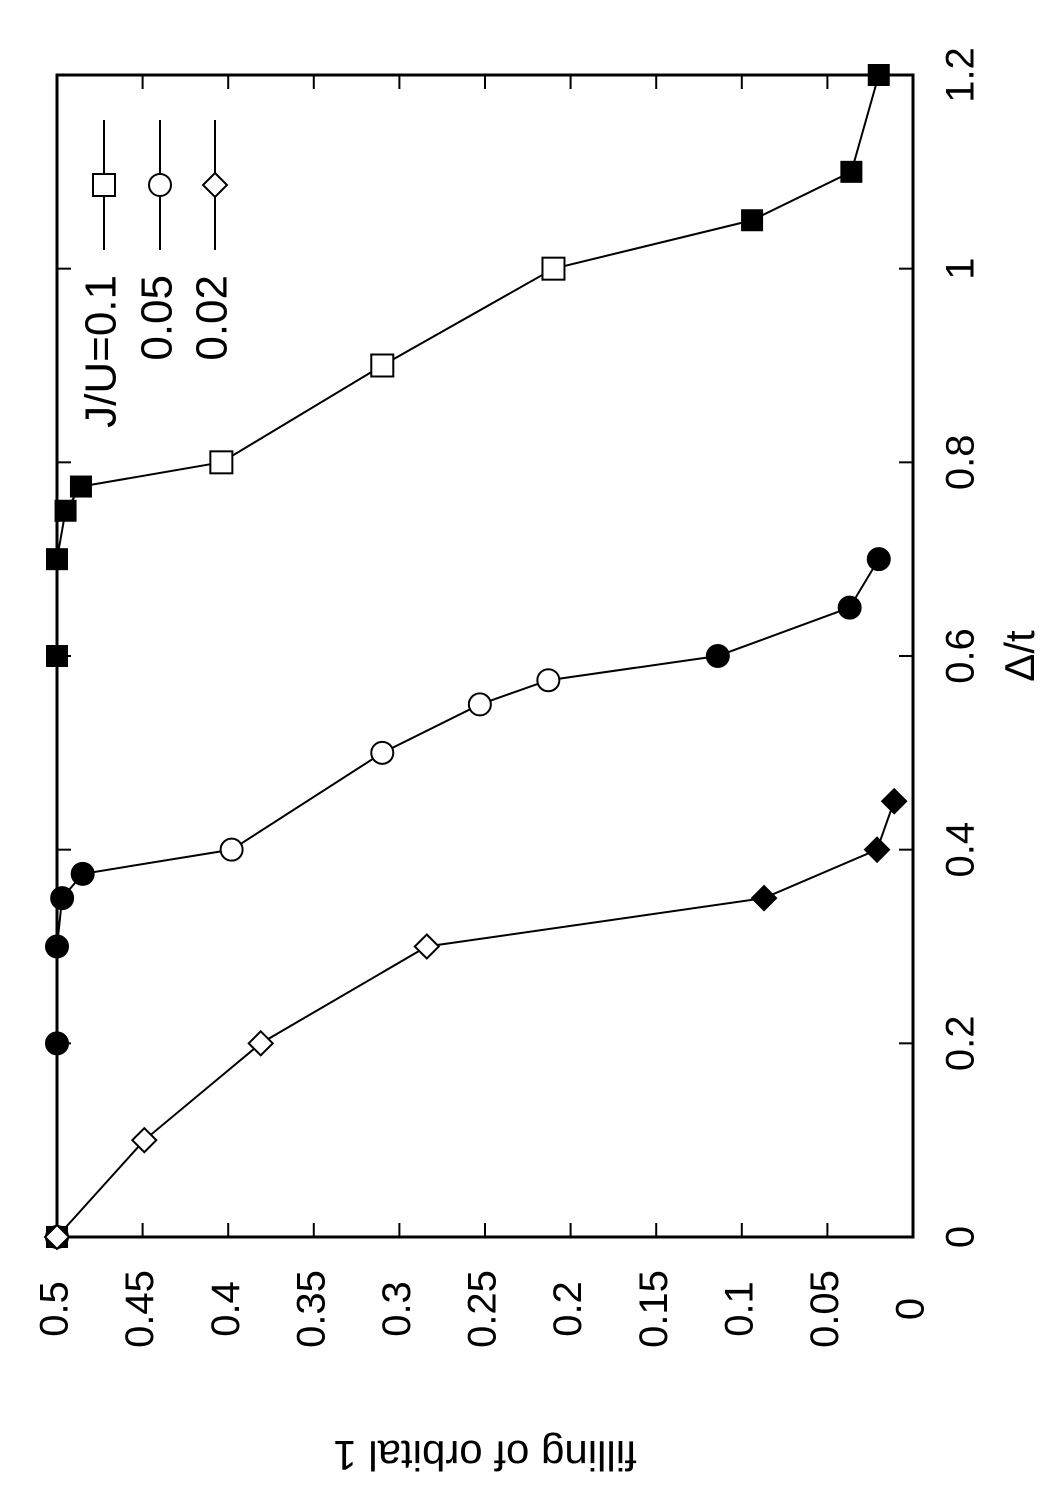  Describe the element at coordinates (397, 1309) in the screenshot. I see `y-tick-label: 0.3` at that location.